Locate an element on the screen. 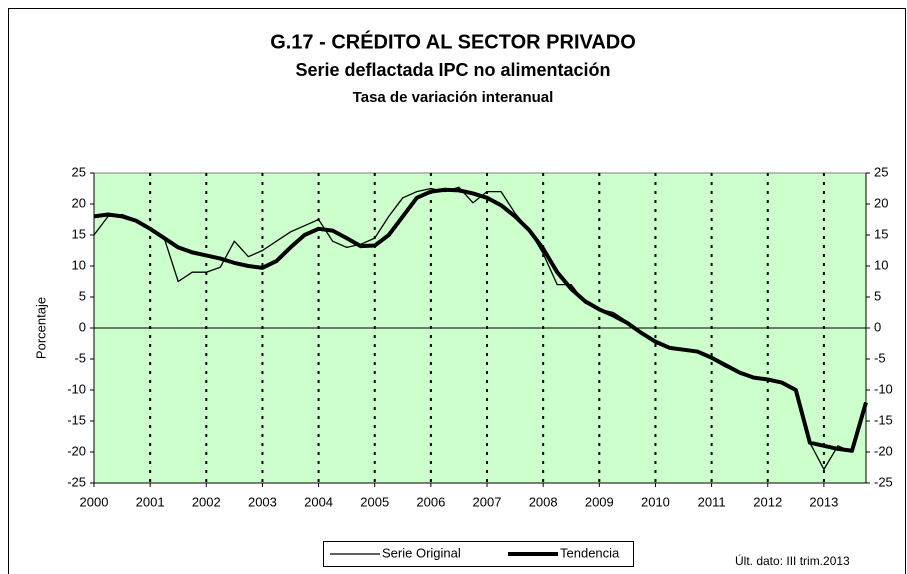 The width and height of the screenshot is (907, 574). y-tick-label: -5 is located at coordinates (80, 357).